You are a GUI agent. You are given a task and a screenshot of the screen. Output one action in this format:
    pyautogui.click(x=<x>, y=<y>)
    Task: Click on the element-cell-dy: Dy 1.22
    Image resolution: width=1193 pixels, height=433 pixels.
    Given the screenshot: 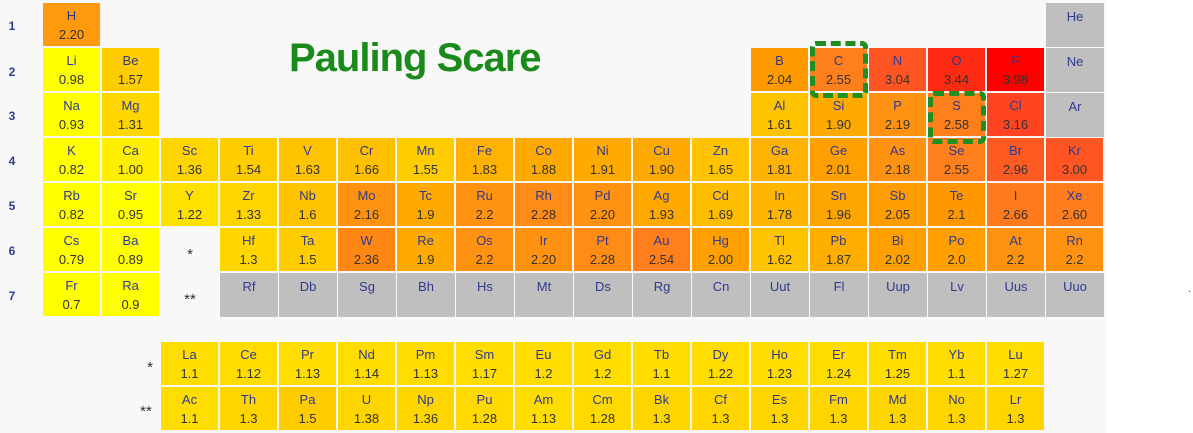 What is the action you would take?
    pyautogui.click(x=721, y=364)
    